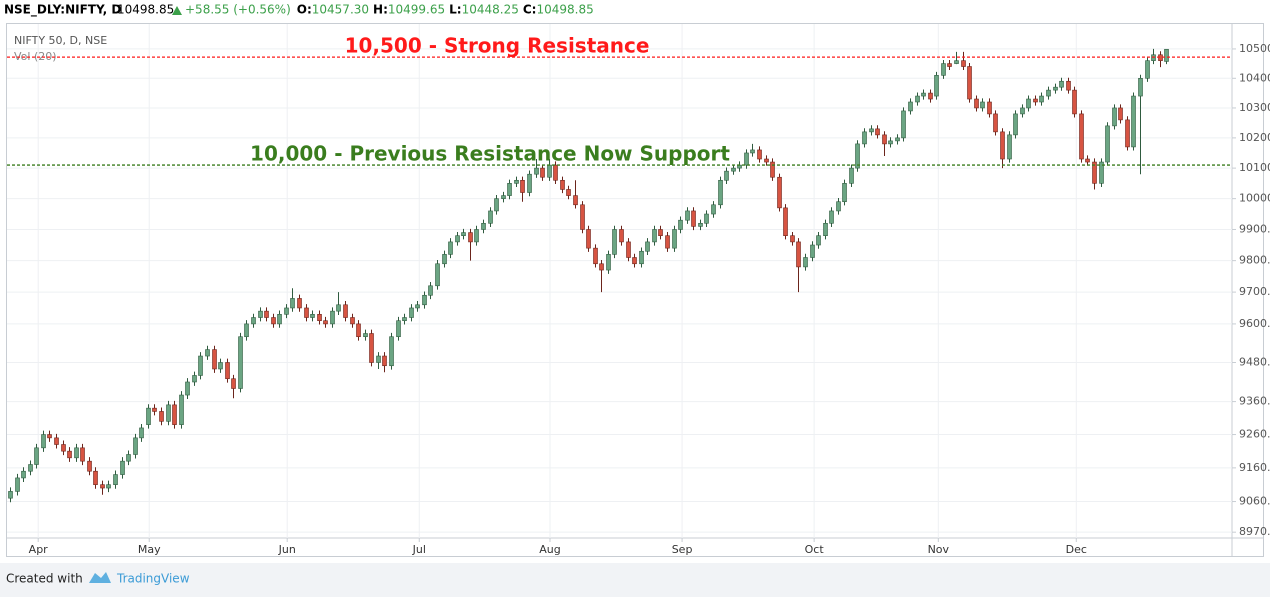  What do you see at coordinates (549, 549) in the screenshot?
I see `x-tick-label: Aug` at bounding box center [549, 549].